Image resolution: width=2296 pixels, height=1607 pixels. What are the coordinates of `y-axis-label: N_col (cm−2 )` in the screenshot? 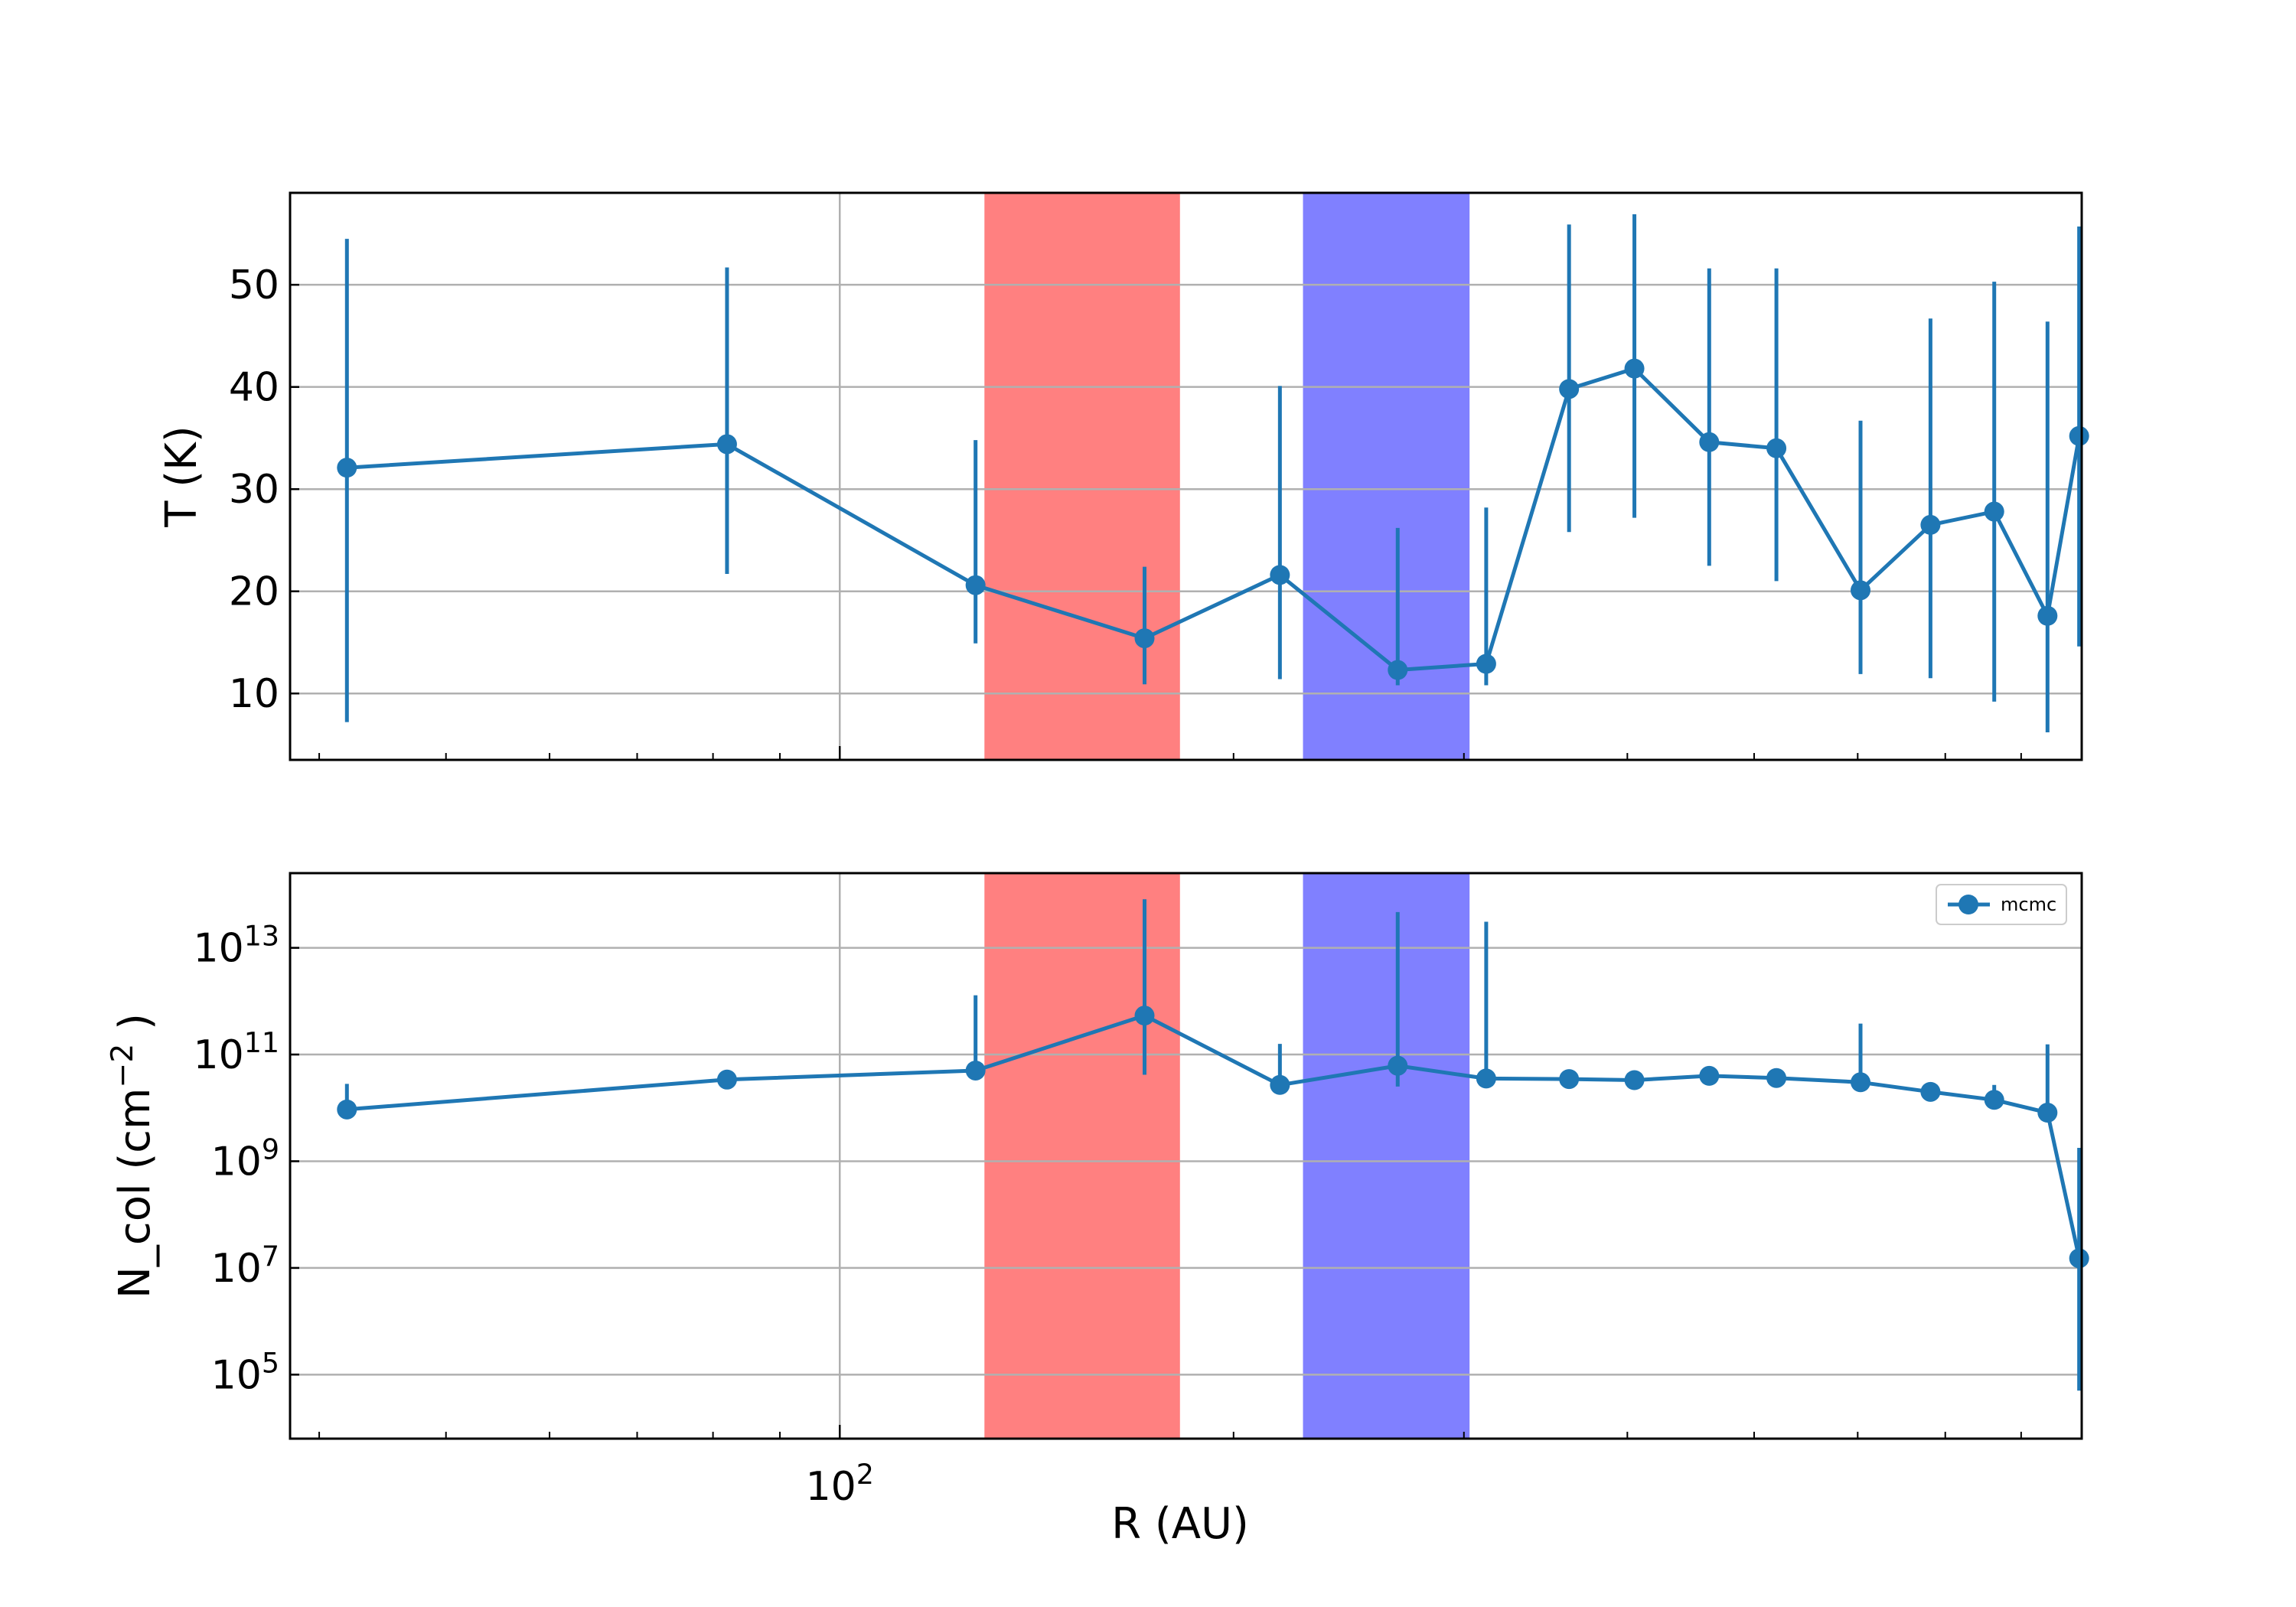 It's located at (133, 1156).